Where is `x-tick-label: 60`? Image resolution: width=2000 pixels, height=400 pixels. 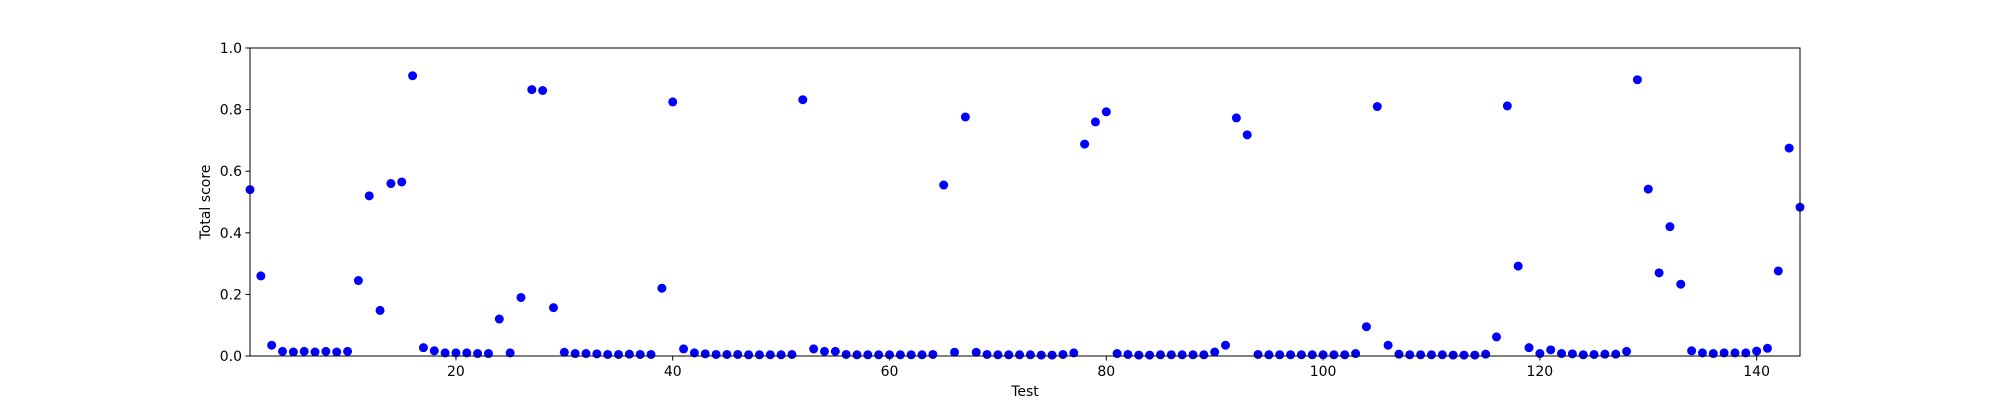
x-tick-label: 60 is located at coordinates (890, 372).